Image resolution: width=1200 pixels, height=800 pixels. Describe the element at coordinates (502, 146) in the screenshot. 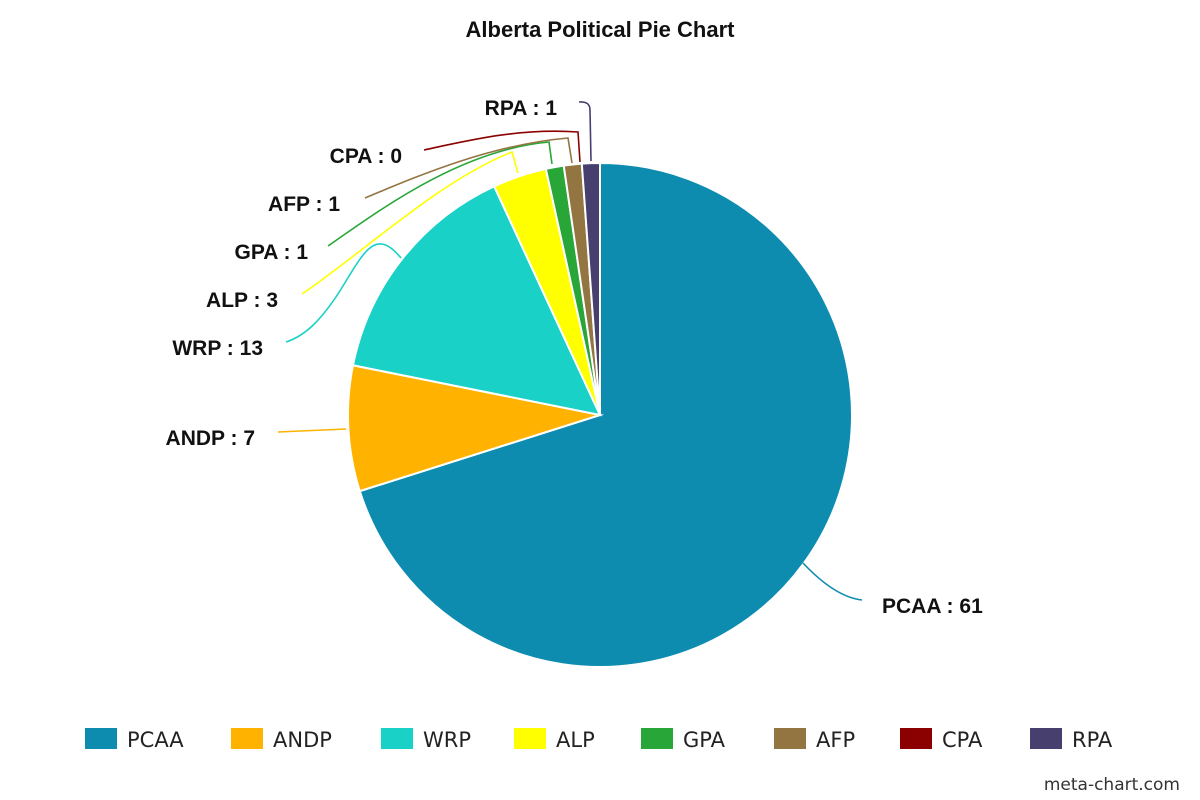

I see `leader-line-cpa` at that location.